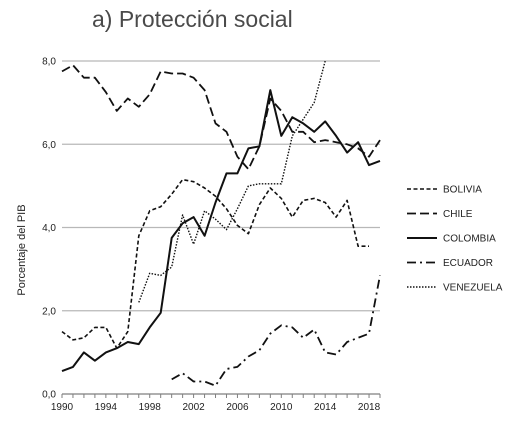 The image size is (525, 433). I want to click on legend-label-venezuela: VENEZUELA, so click(473, 288).